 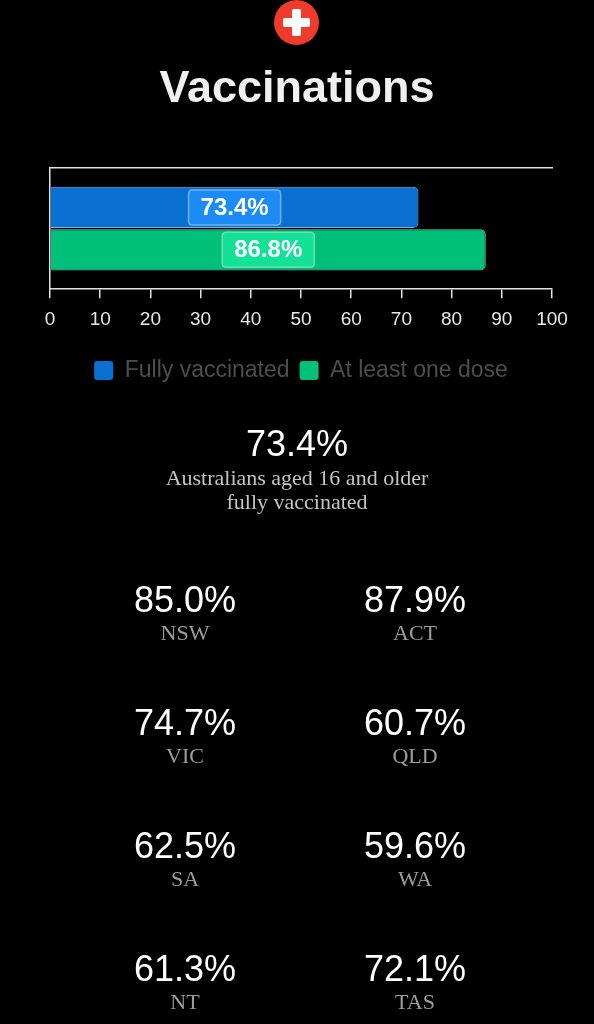 What do you see at coordinates (201, 318) in the screenshot?
I see `x-tick-label: 30` at bounding box center [201, 318].